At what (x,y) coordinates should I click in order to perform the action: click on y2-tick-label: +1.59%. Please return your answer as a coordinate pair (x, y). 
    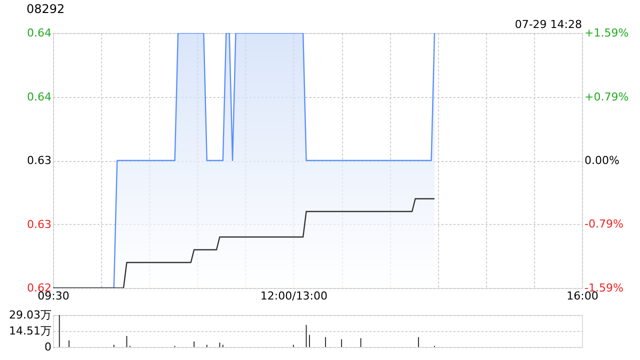
    Looking at the image, I should click on (606, 33).